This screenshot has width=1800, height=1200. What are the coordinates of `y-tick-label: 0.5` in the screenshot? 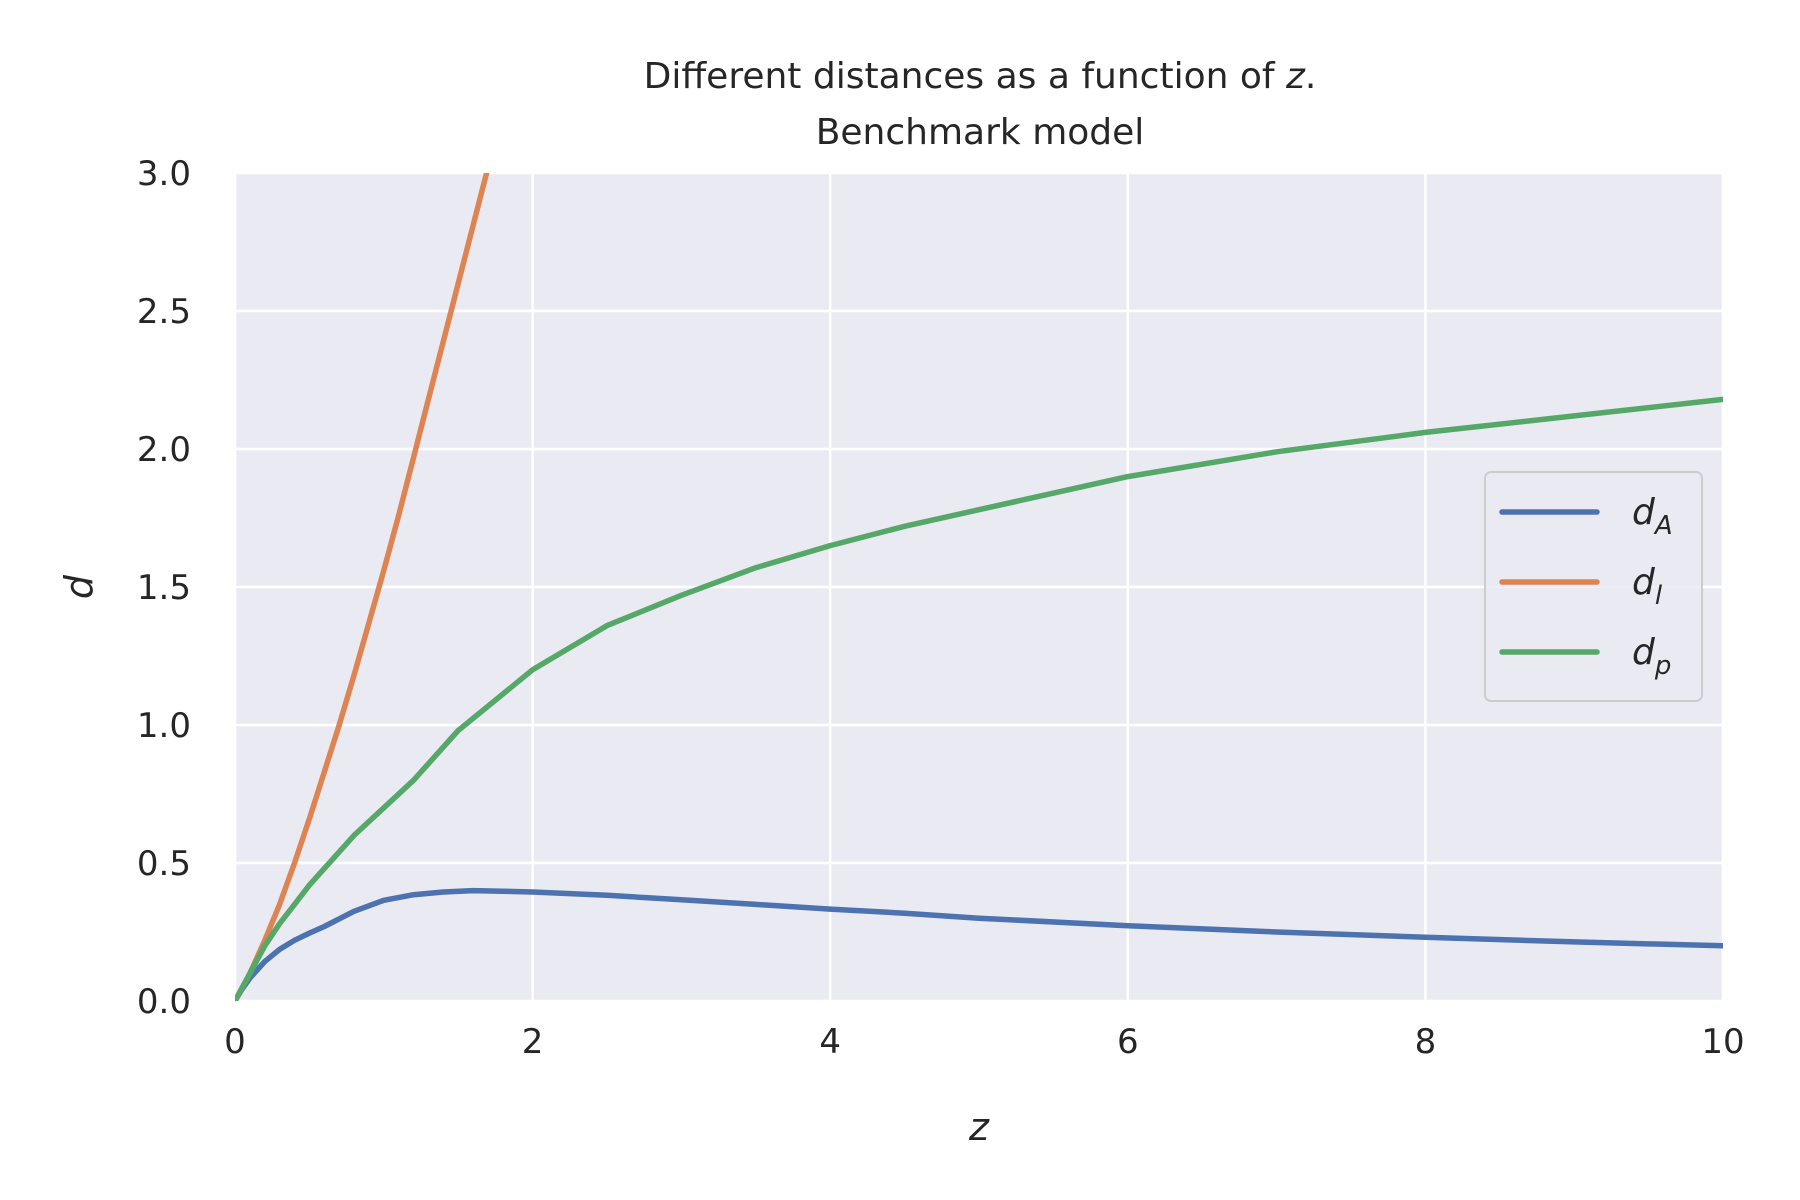 It's located at (164, 864).